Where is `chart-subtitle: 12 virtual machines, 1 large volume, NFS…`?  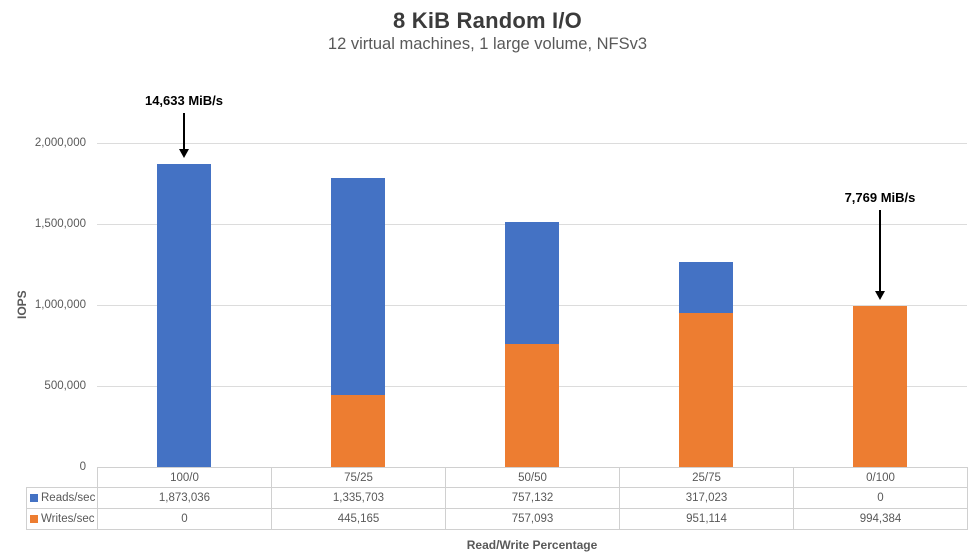
chart-subtitle: 12 virtual machines, 1 large volume, NFS… is located at coordinates (487, 44).